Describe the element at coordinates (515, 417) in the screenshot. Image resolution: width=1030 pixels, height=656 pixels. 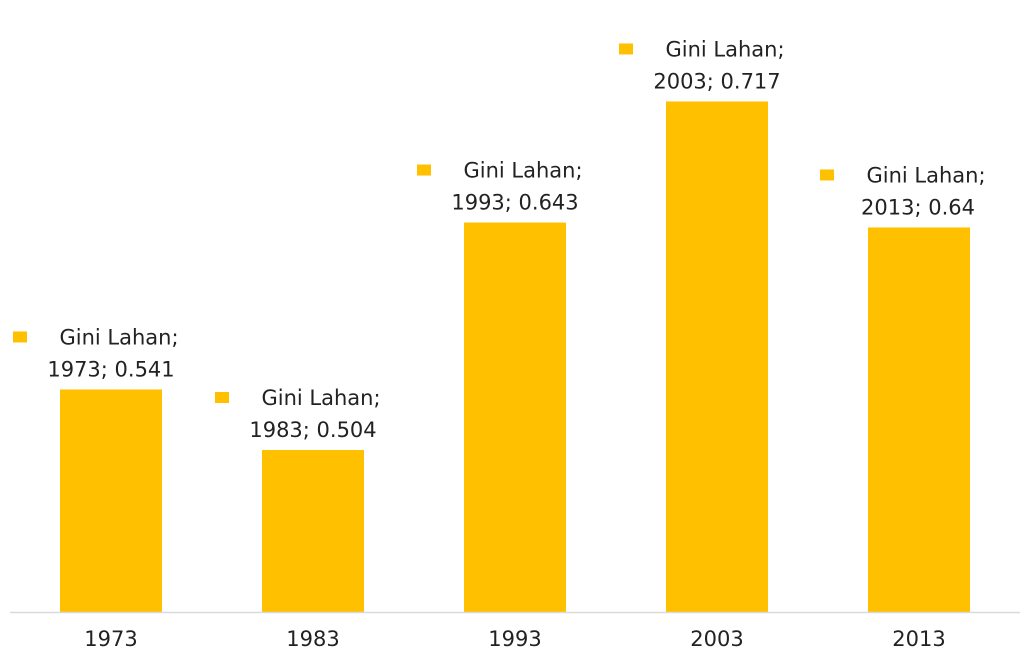
I see `bar-1993` at that location.